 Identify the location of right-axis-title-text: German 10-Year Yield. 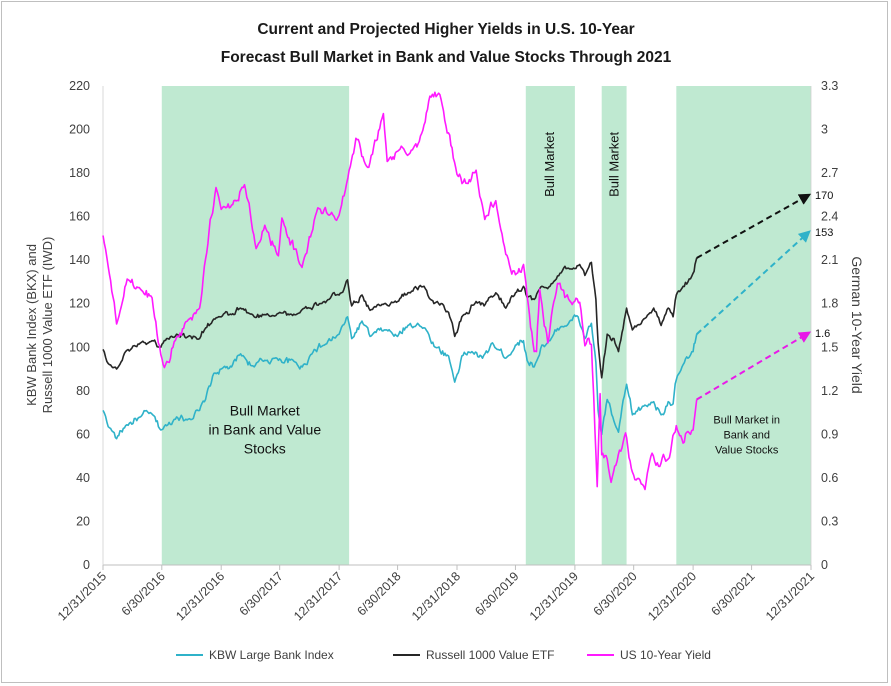
(857, 324).